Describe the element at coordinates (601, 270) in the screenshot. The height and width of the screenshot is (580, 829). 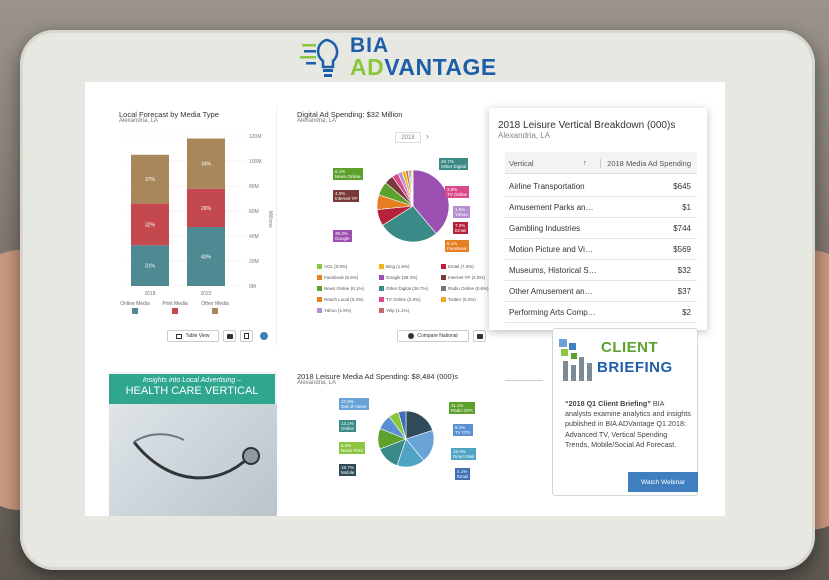
I see `table-row: Museums, Historical Sites $32` at that location.